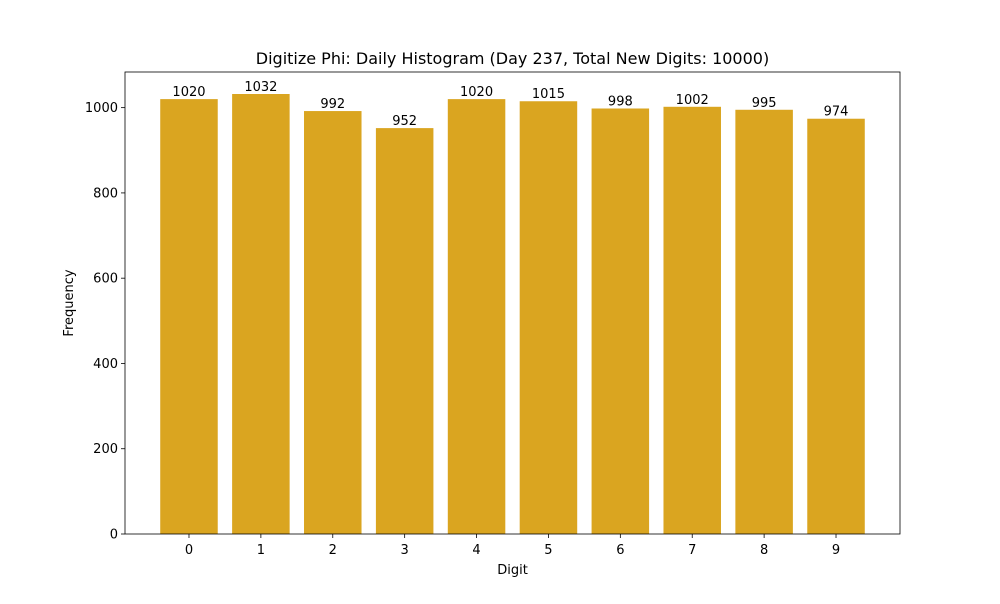  Describe the element at coordinates (548, 550) in the screenshot. I see `x-tick-label: 5` at that location.